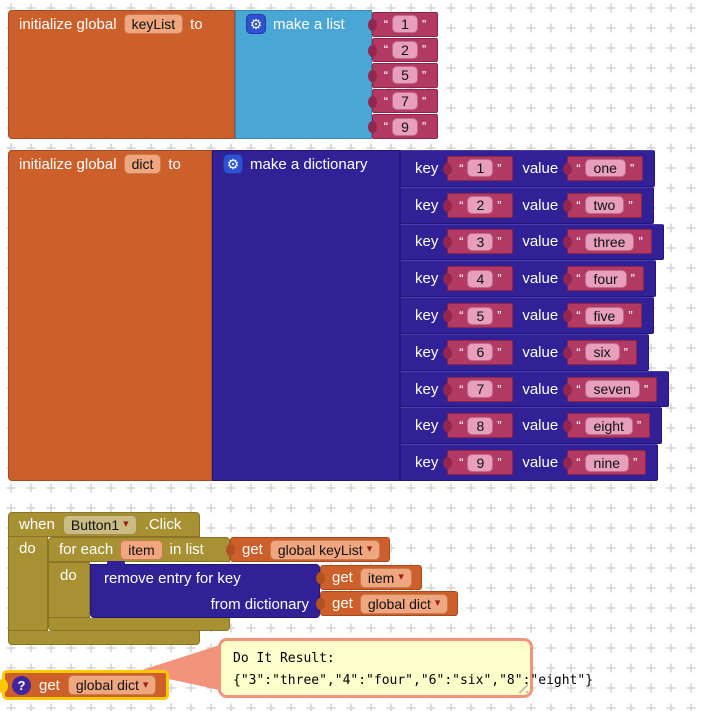 This screenshot has width=704, height=711. I want to click on value-text-block: “five”, so click(602, 316).